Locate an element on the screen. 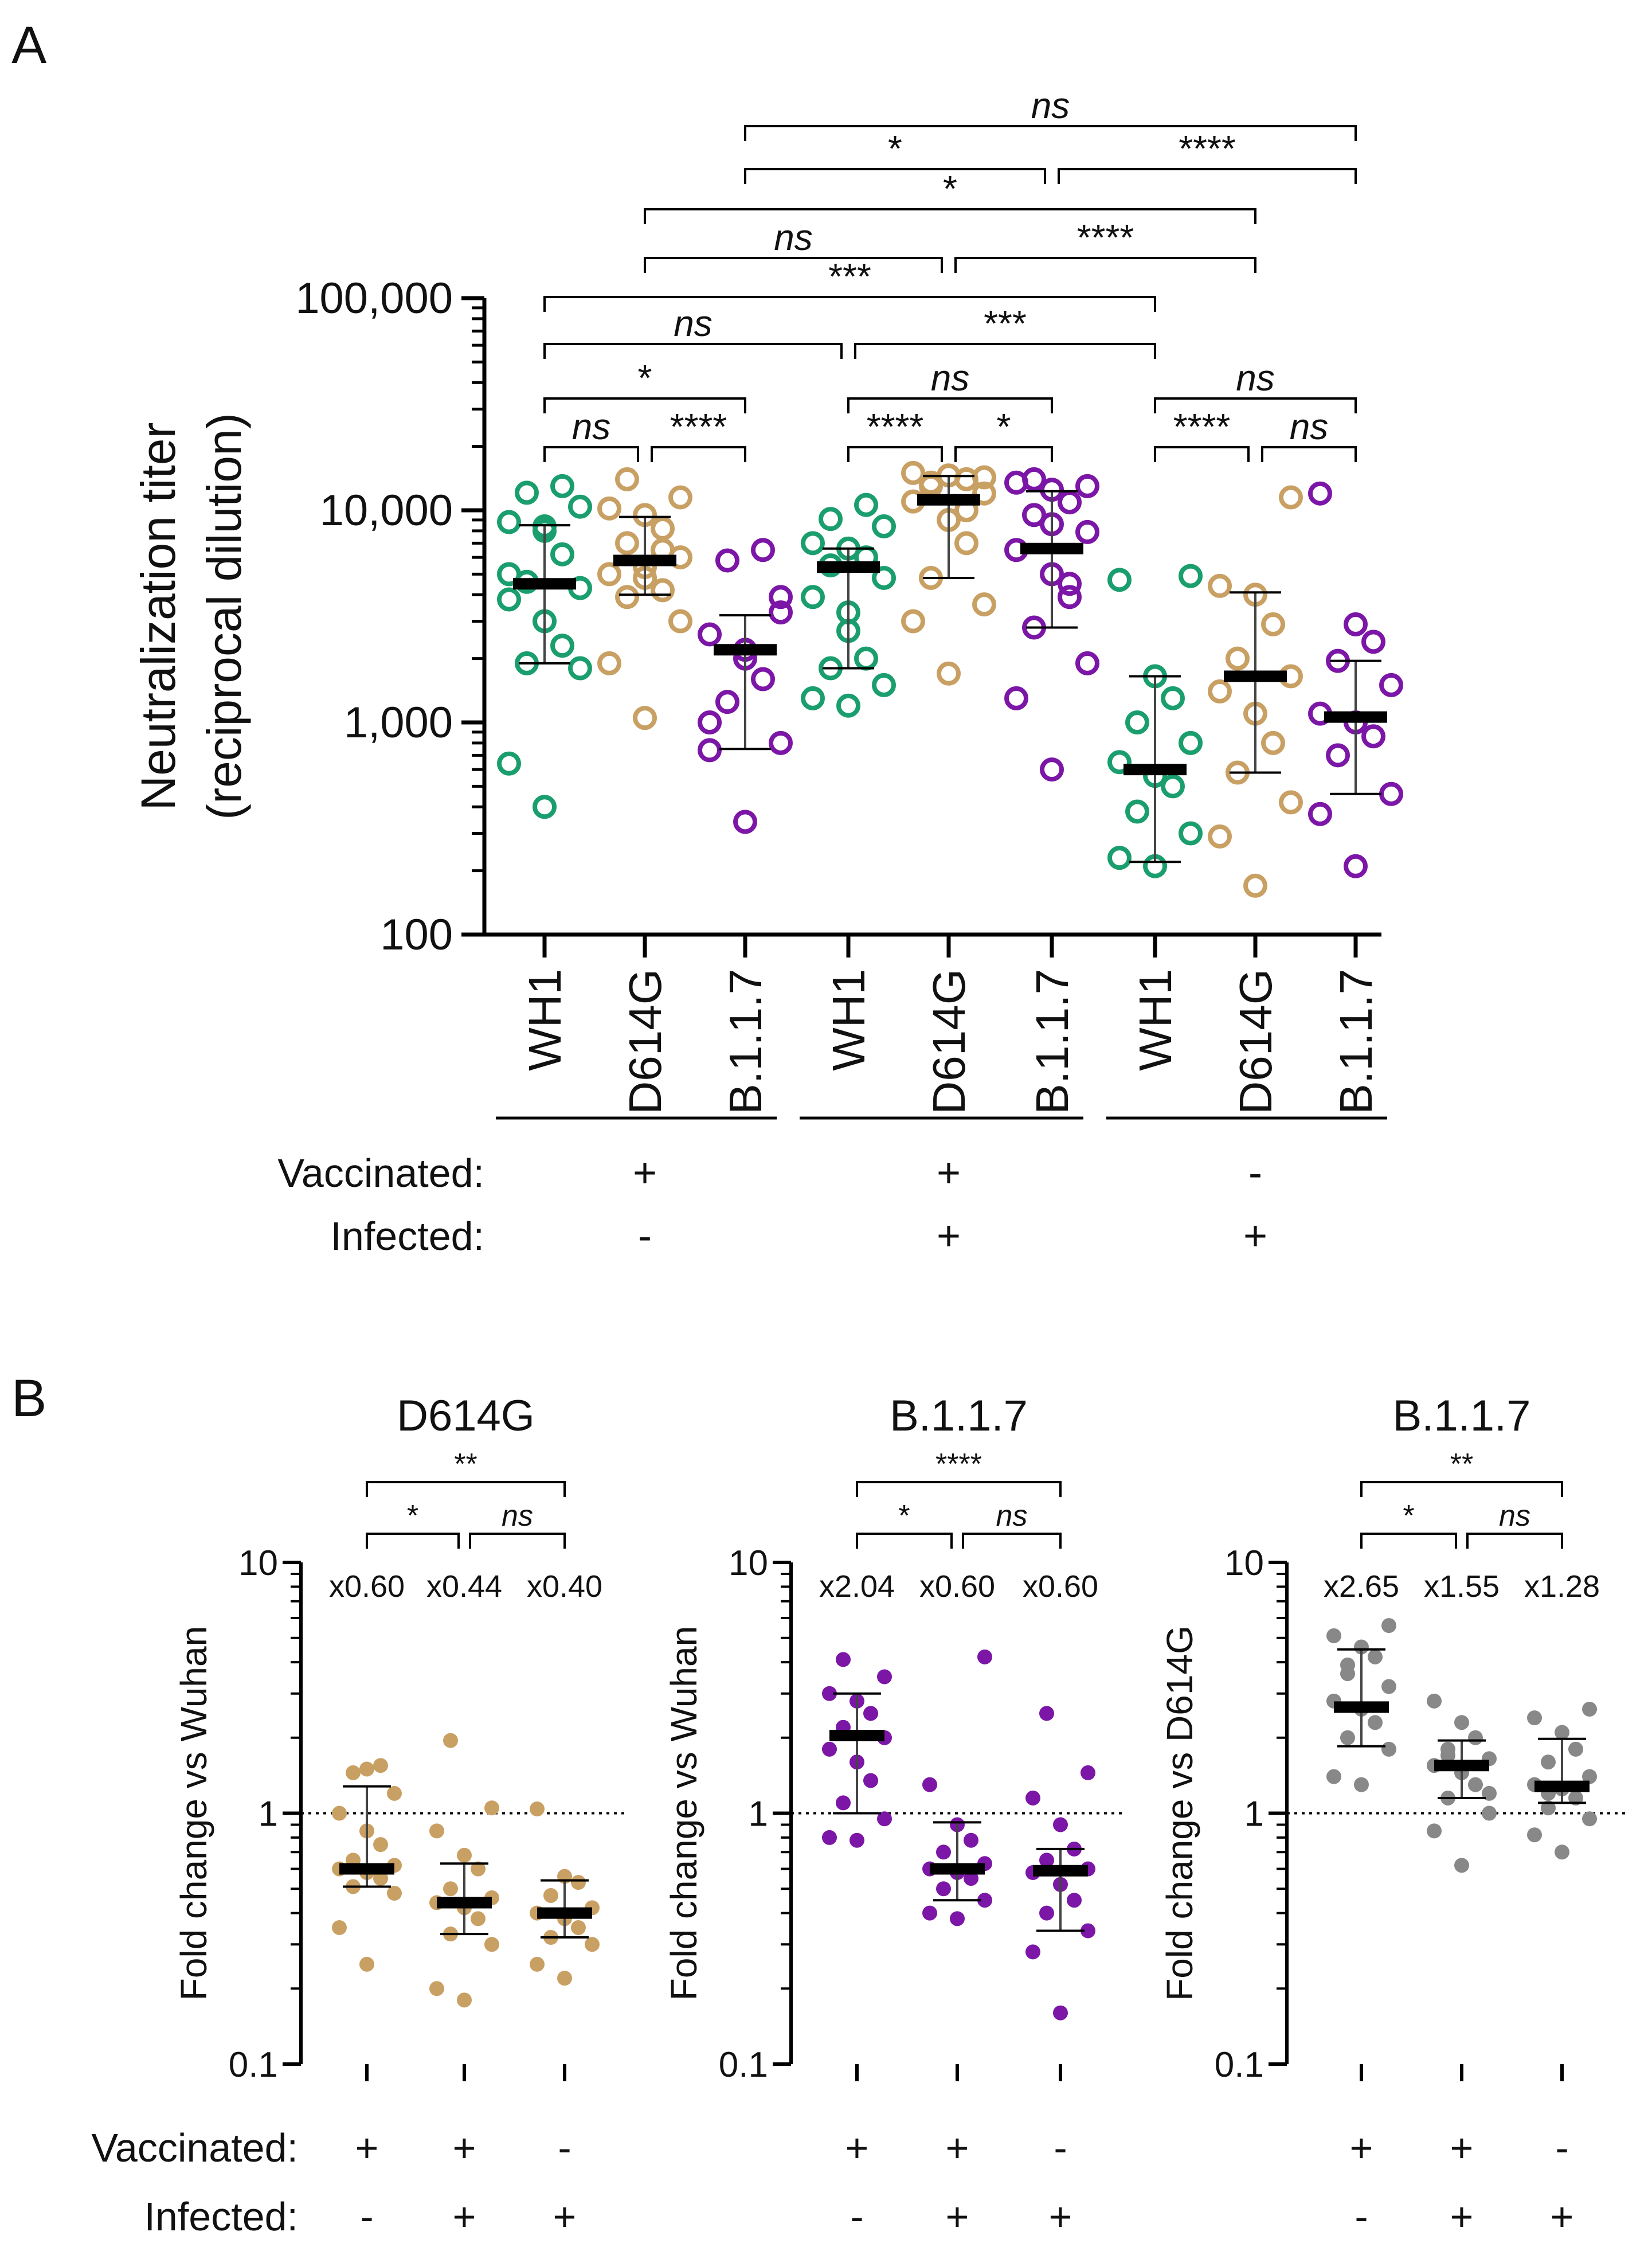  panel-b1-infected-sign: + is located at coordinates (565, 2216).